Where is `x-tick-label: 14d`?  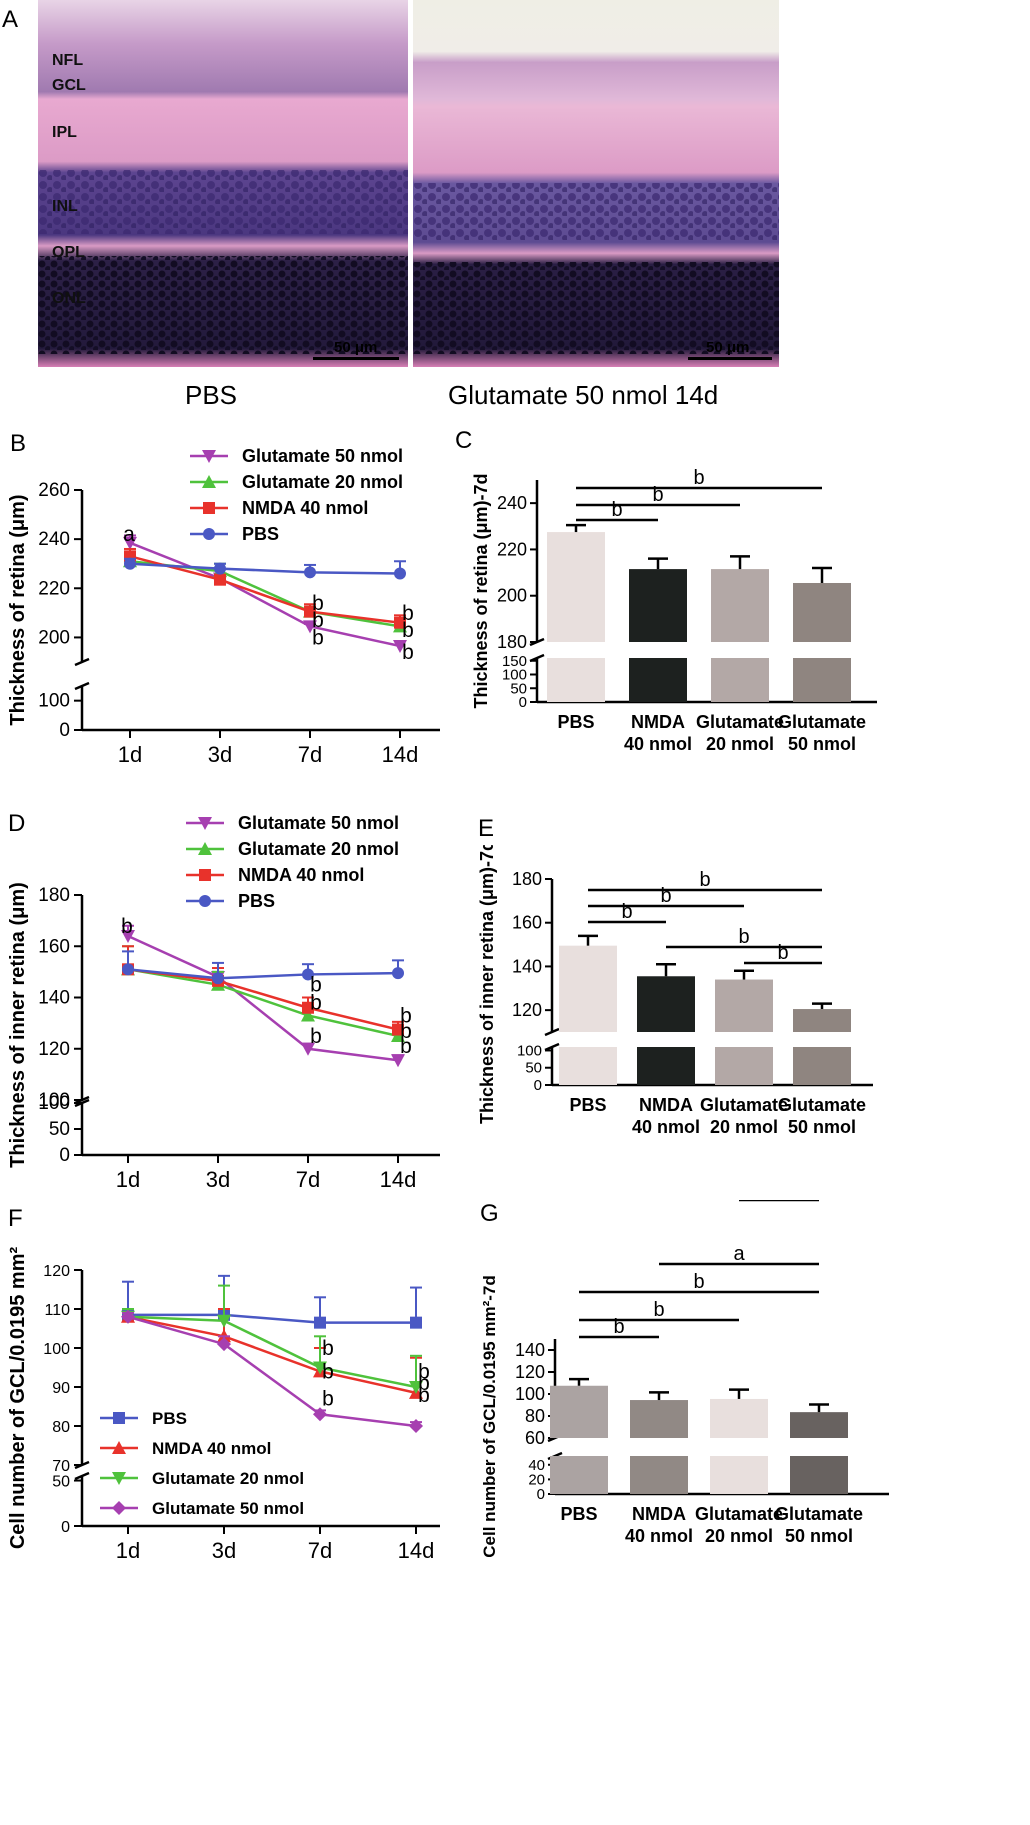 x-tick-label: 14d is located at coordinates (416, 1550).